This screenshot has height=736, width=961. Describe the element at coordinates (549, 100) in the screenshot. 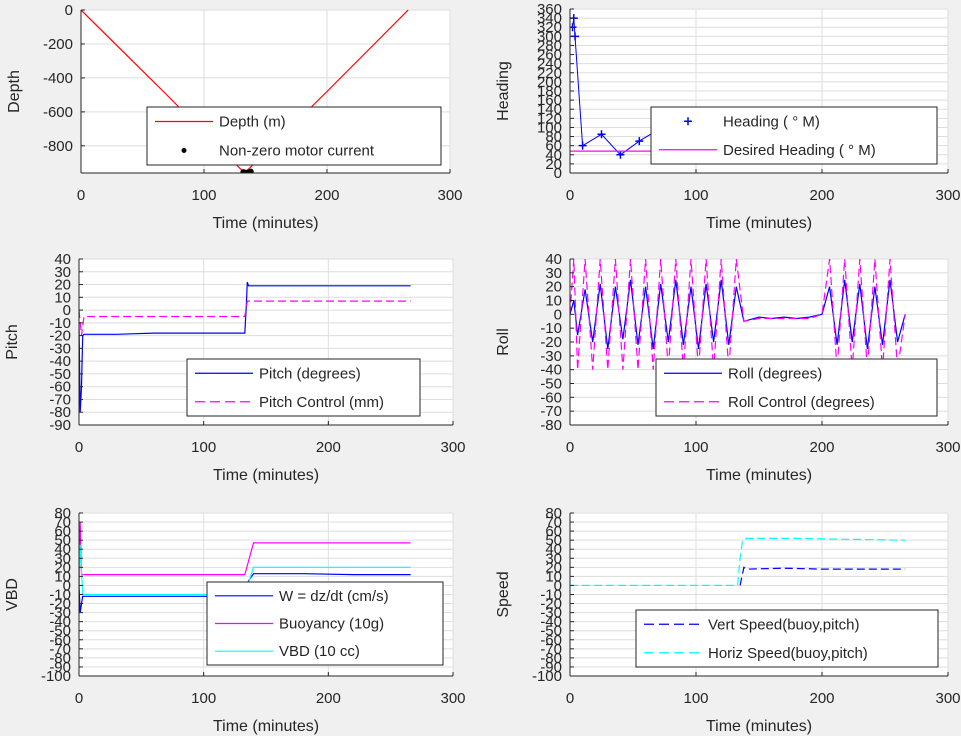

I see `y-tick-label: 160` at that location.